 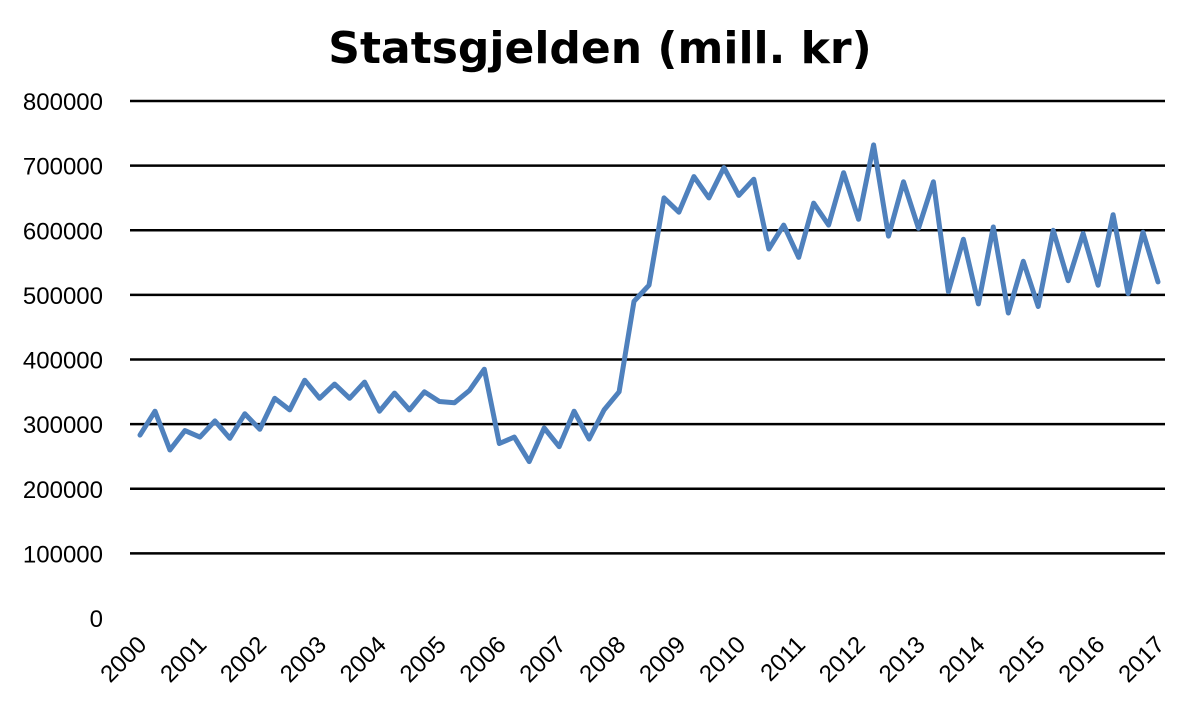 I want to click on x-tick-label: 2013, so click(x=902, y=659).